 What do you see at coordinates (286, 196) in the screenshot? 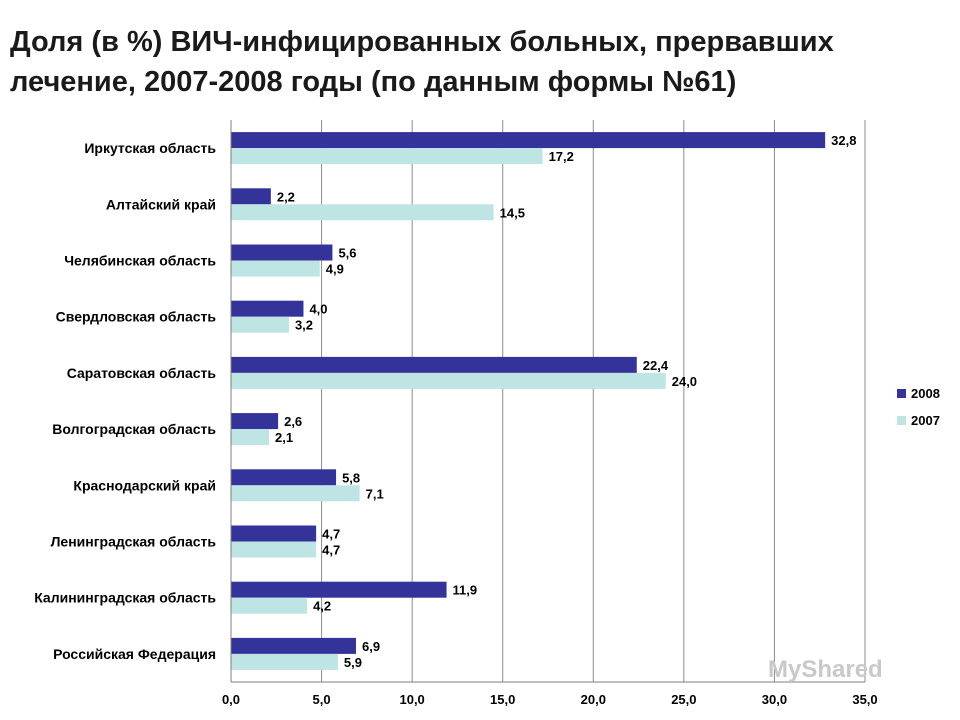
I see `data-label-2008: 2,2` at bounding box center [286, 196].